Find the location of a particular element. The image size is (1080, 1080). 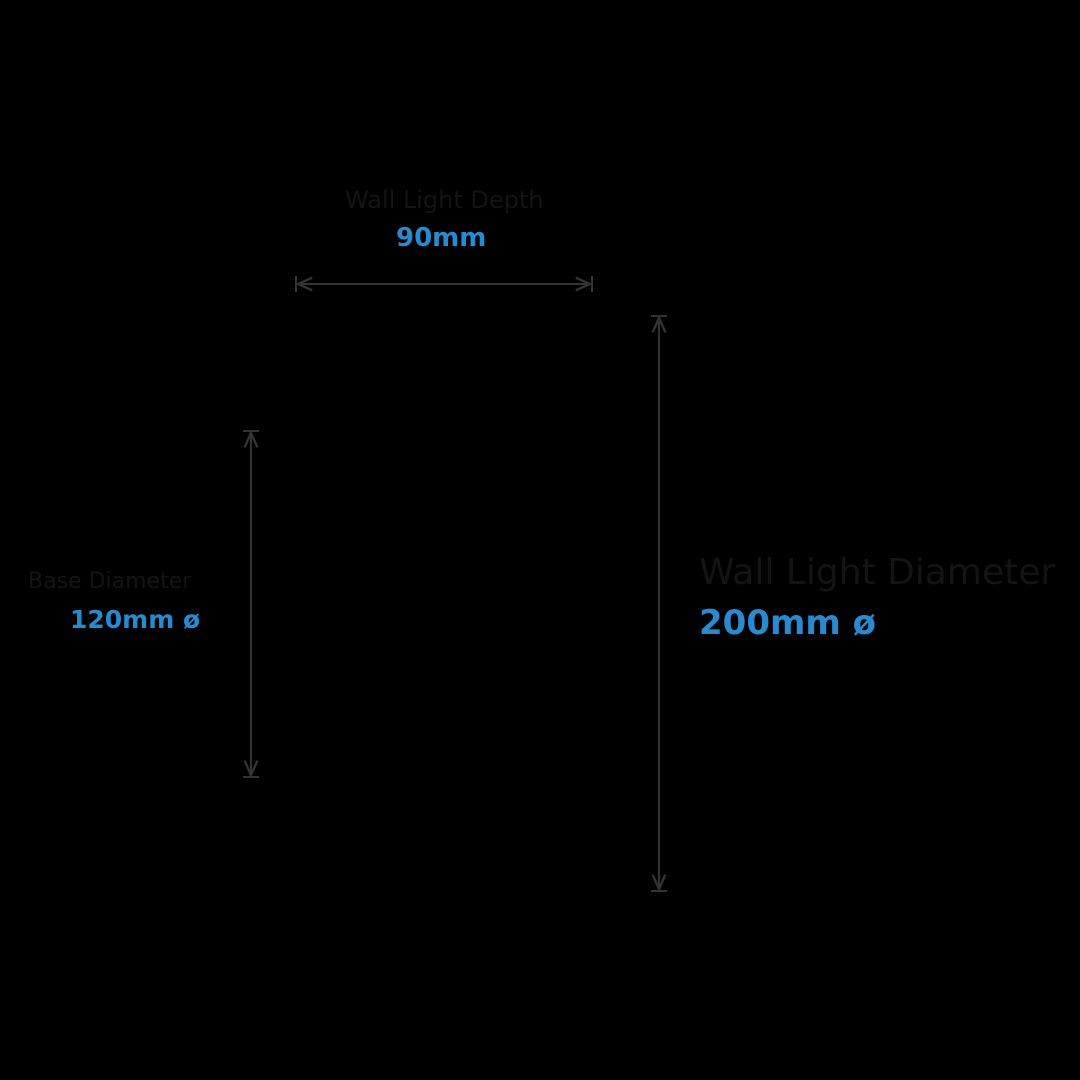

depth-value: 90mm is located at coordinates (441, 238).